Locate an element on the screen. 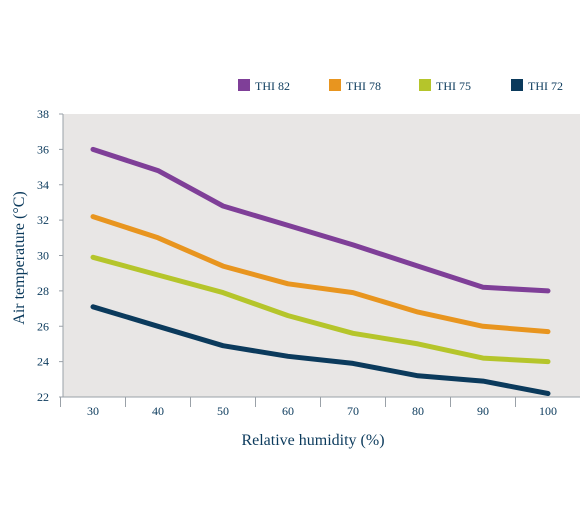 This screenshot has width=580, height=514. x-tick-label: 80 is located at coordinates (418, 411).